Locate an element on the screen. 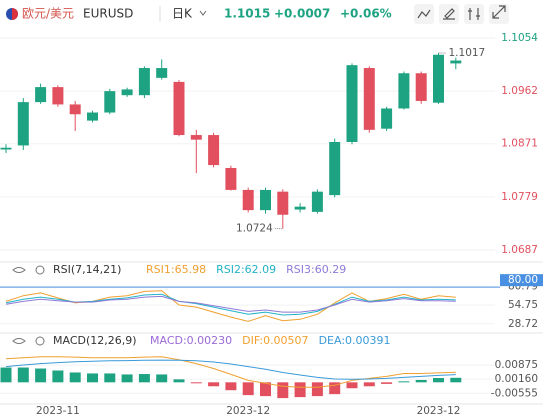 This screenshot has height=420, width=543. draw-icon is located at coordinates (449, 14).